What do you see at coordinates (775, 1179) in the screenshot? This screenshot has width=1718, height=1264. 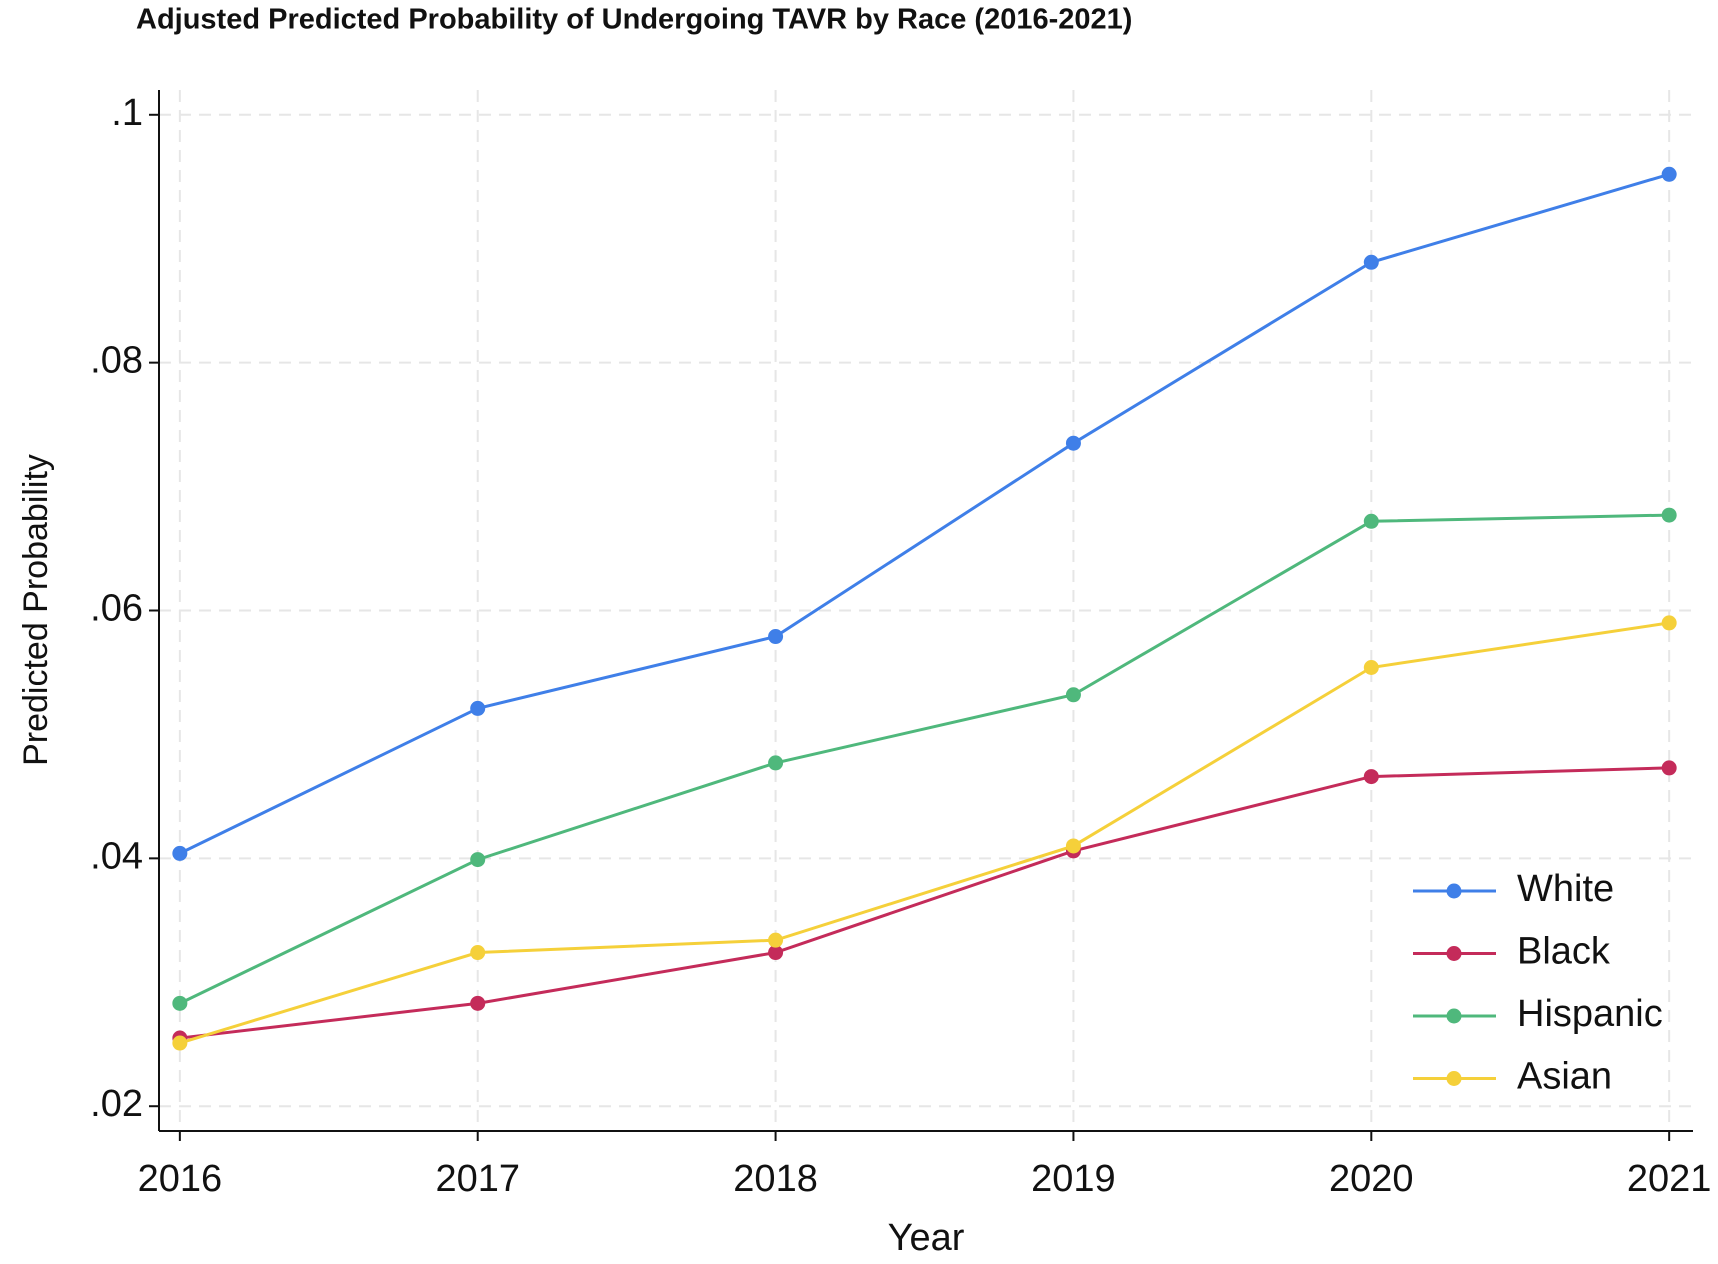 I see `x-tick-label: 2018` at bounding box center [775, 1179].